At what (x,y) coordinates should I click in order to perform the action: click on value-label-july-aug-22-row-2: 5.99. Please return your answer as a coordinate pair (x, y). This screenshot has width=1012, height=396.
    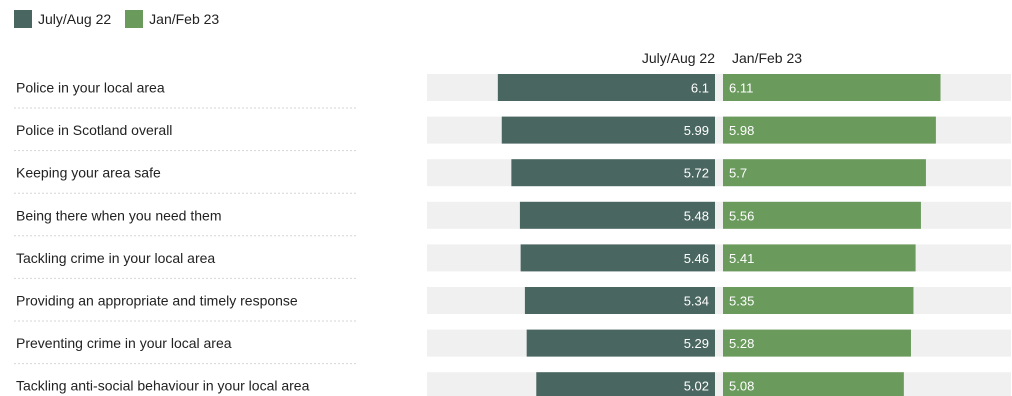
    Looking at the image, I should click on (696, 130).